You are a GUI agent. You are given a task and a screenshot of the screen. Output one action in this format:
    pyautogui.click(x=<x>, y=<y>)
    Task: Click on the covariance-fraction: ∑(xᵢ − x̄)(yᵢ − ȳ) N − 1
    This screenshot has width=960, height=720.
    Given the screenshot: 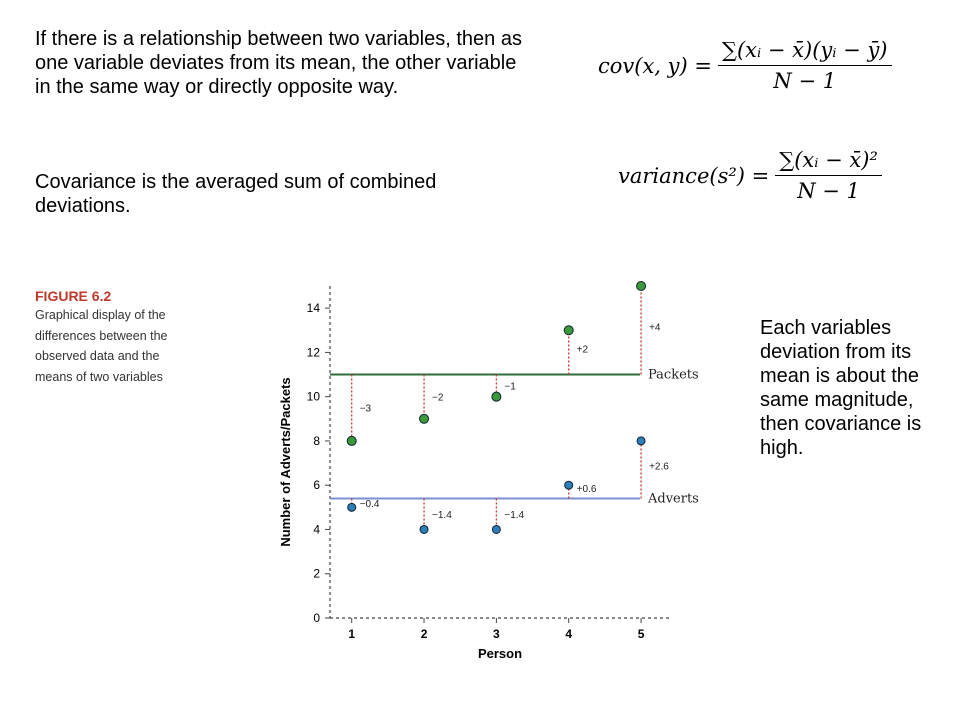 What is the action you would take?
    pyautogui.click(x=804, y=65)
    